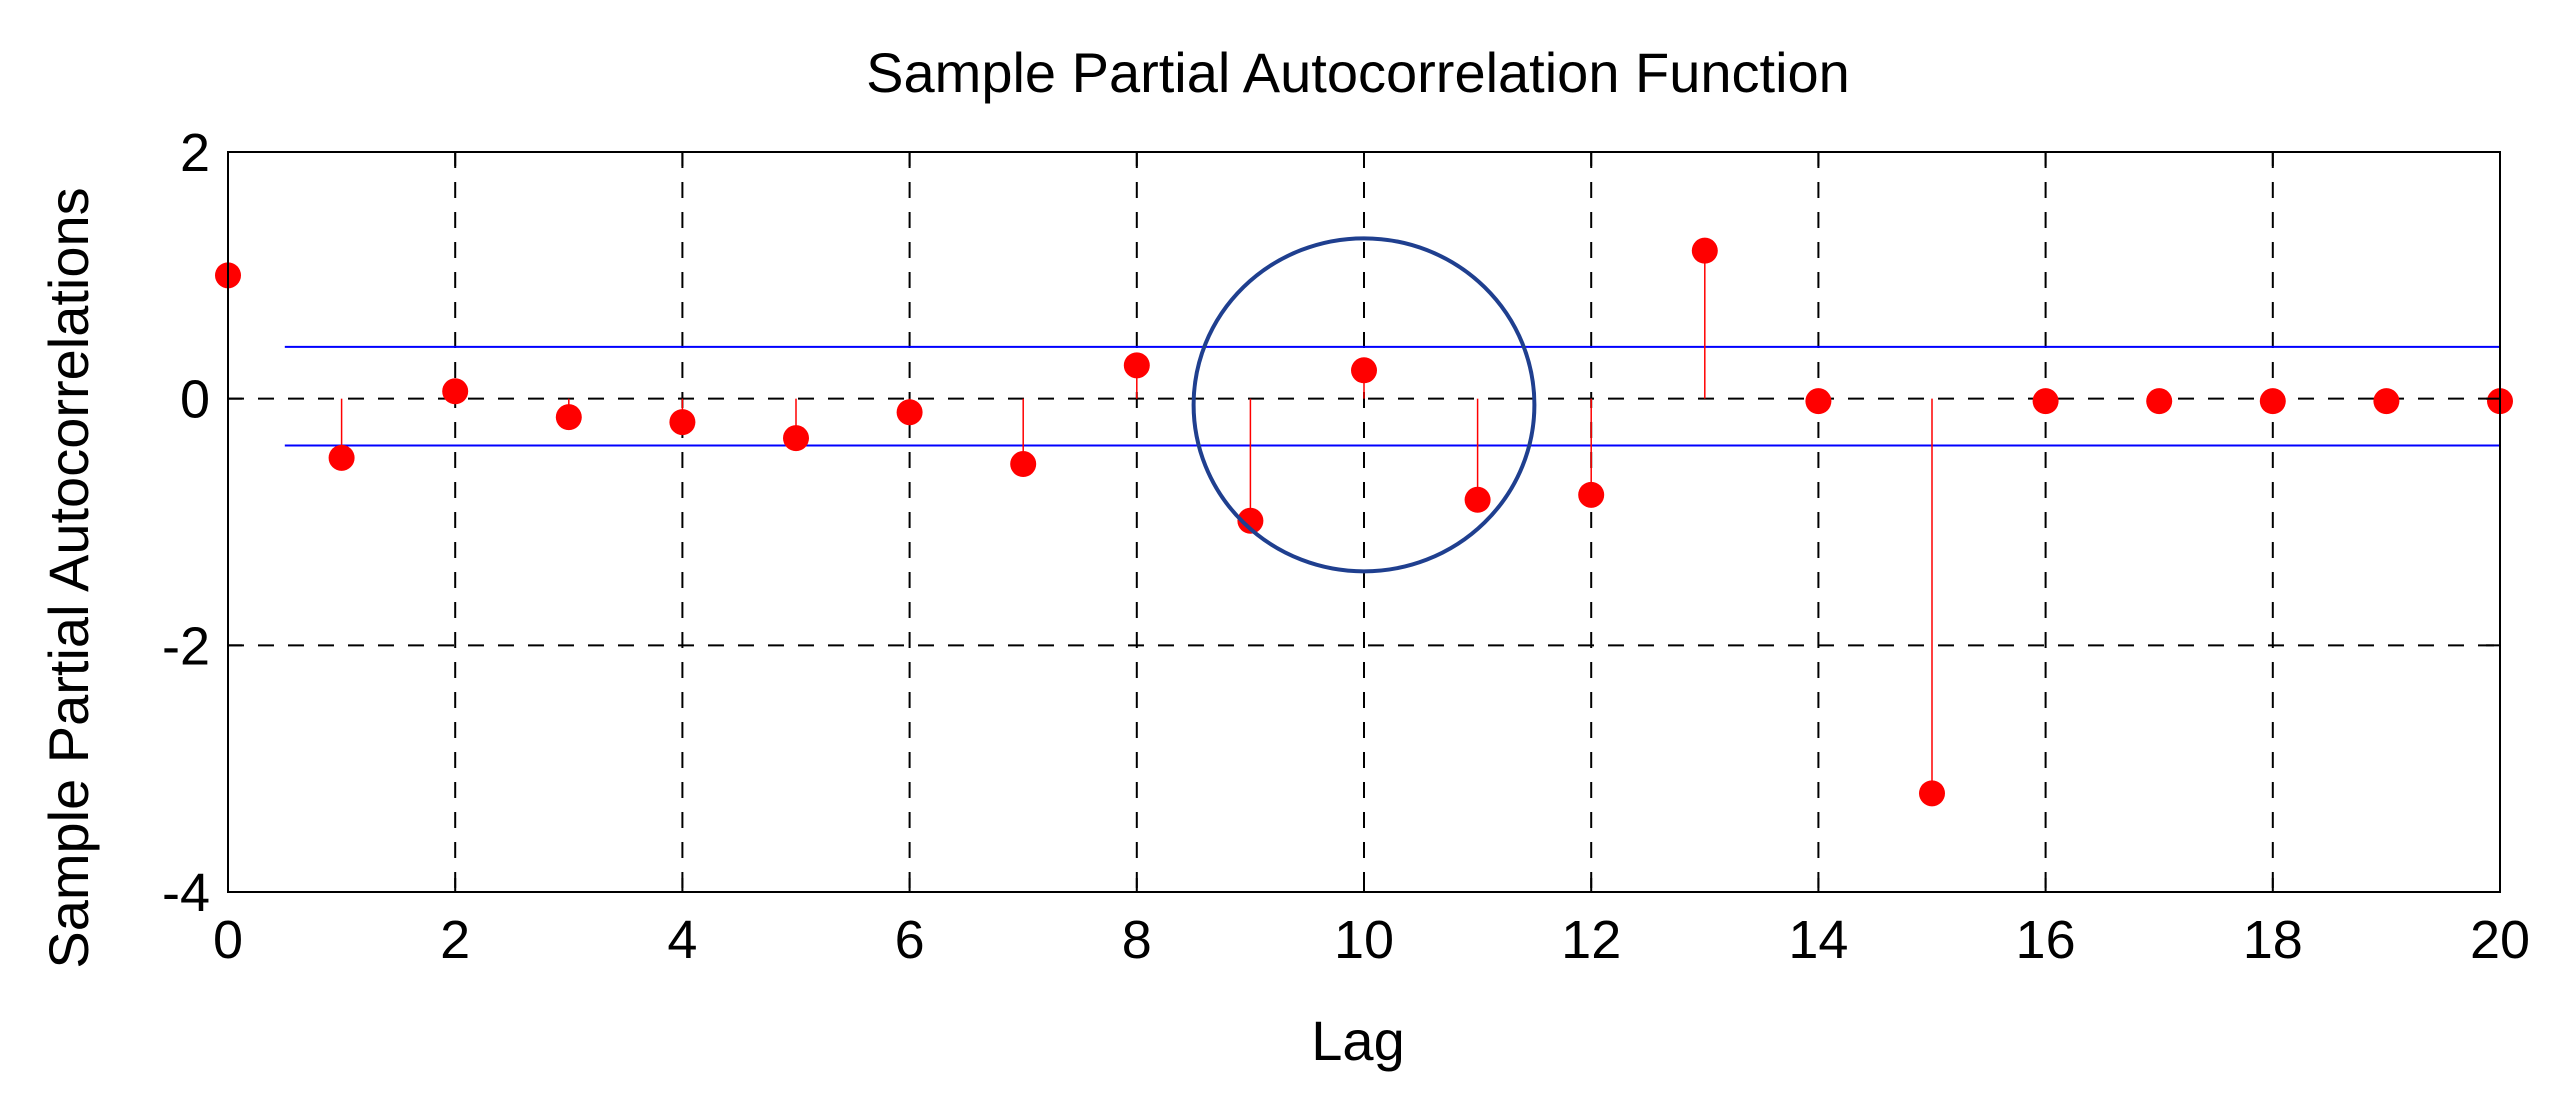 The image size is (2563, 1104). What do you see at coordinates (228, 940) in the screenshot?
I see `x-tick-label: 0` at bounding box center [228, 940].